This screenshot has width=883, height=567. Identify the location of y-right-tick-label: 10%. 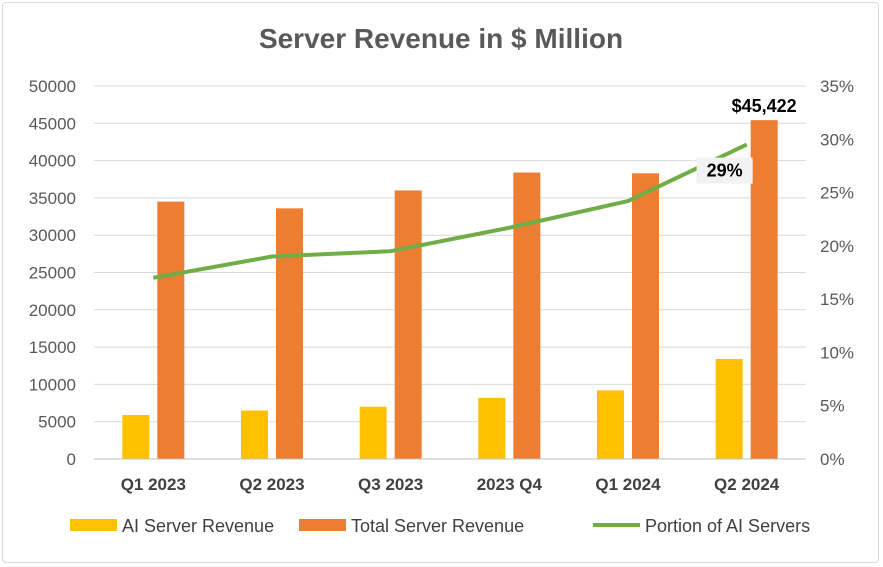
(837, 352).